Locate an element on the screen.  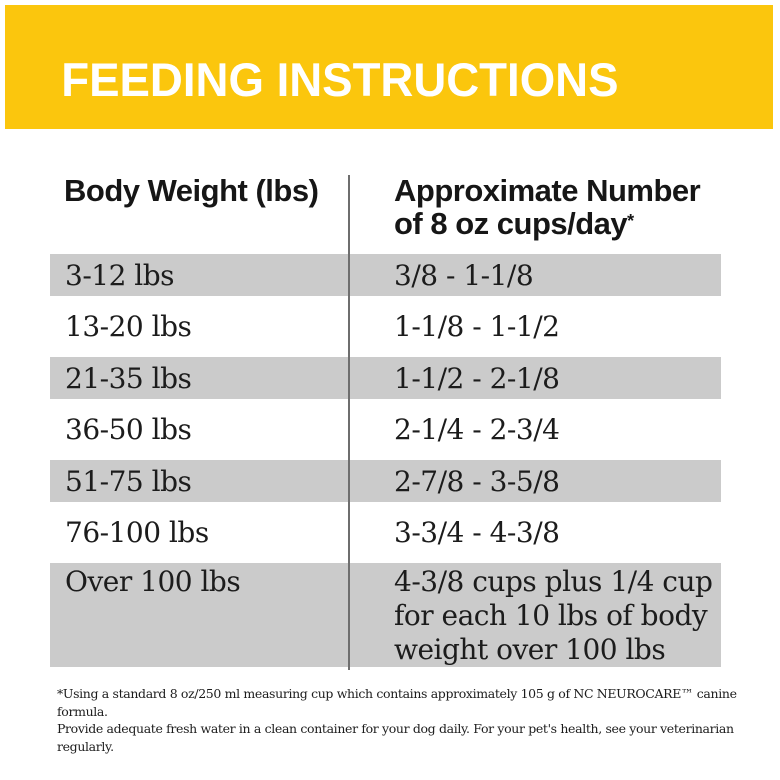
body-weight-cell: Over 100 lbs is located at coordinates (153, 581).